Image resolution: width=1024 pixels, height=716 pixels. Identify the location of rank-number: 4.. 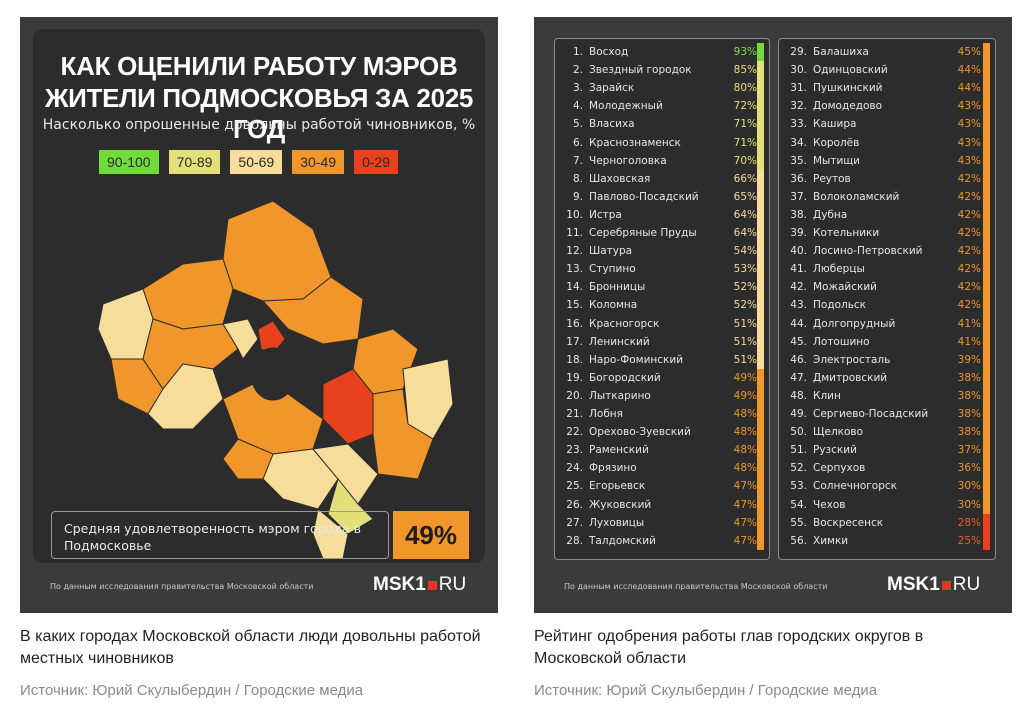
(577, 106).